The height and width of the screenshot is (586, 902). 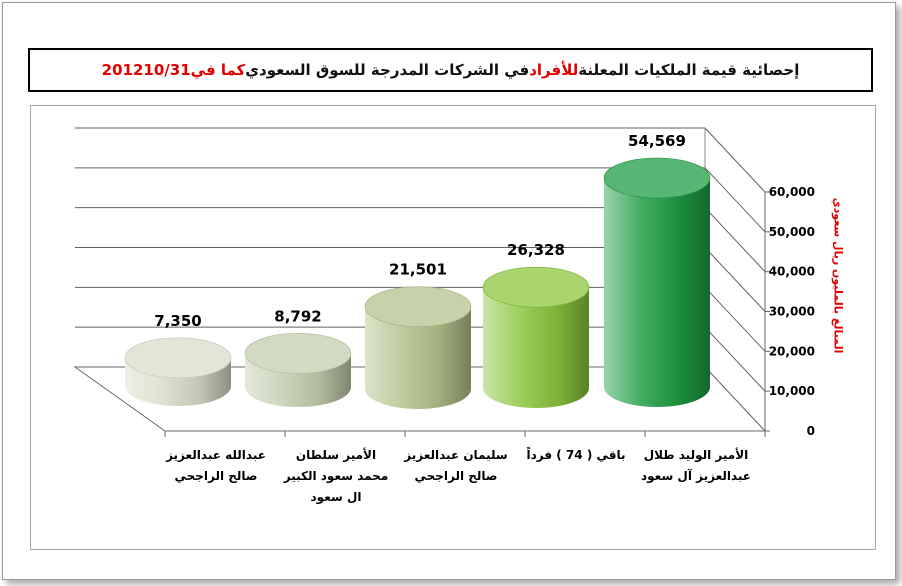 I want to click on data-label-2: 8,792, so click(x=297, y=316).